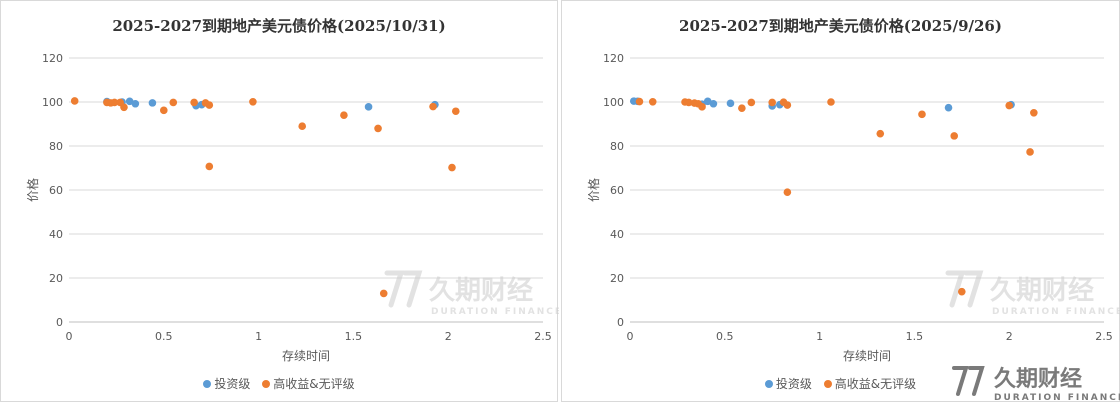  Describe the element at coordinates (1038, 379) in the screenshot. I see `logo-text-cn: 久期财经` at that location.